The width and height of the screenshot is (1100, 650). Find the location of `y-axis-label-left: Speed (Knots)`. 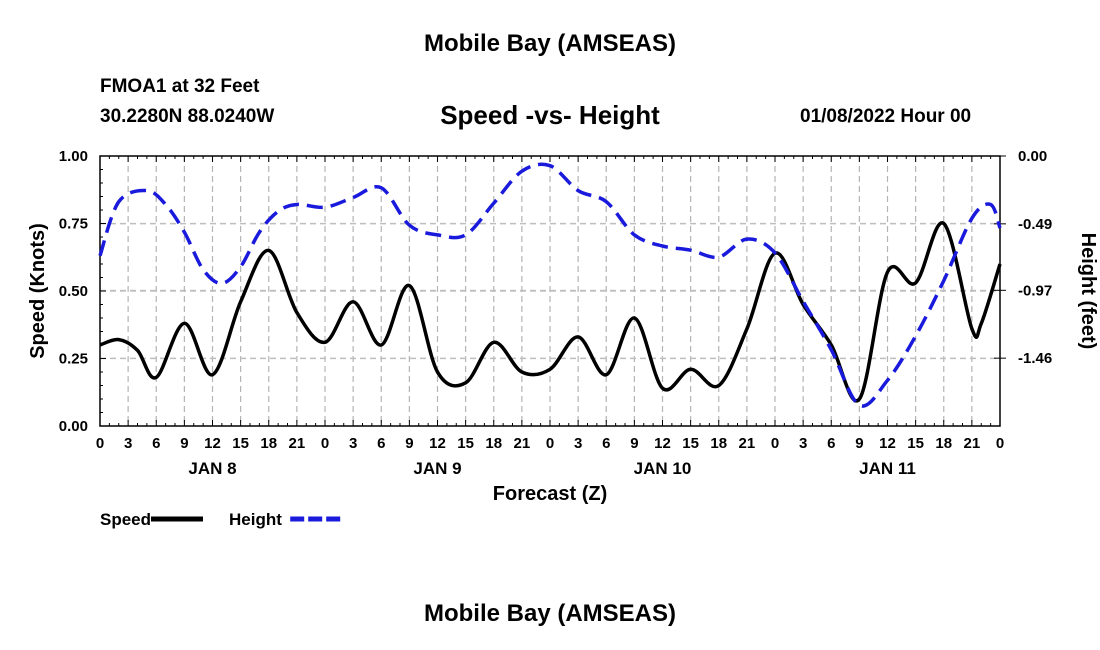

y-axis-label-left: Speed (Knots) is located at coordinates (38, 291).